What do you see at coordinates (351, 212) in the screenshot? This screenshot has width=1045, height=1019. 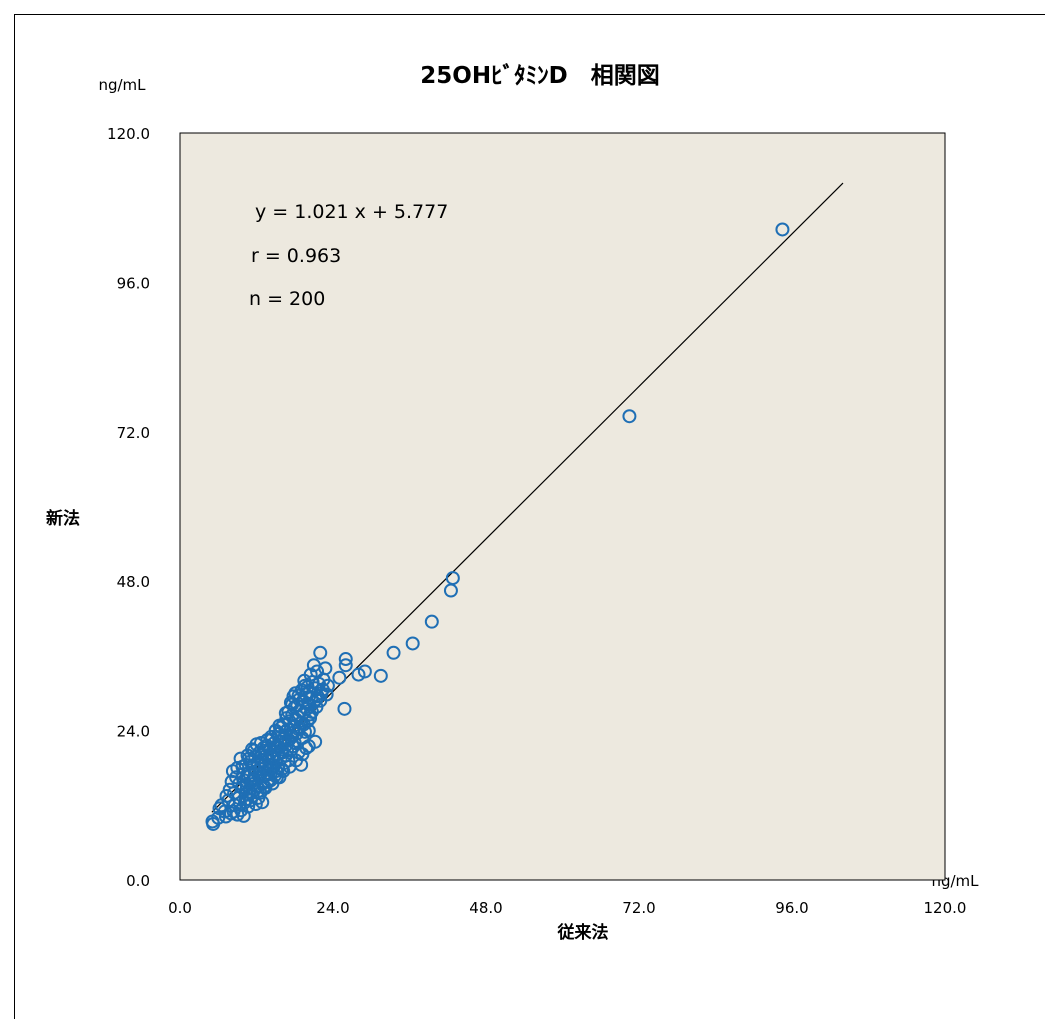 I see `regression-equation: y = 1.021 x + 5.777` at bounding box center [351, 212].